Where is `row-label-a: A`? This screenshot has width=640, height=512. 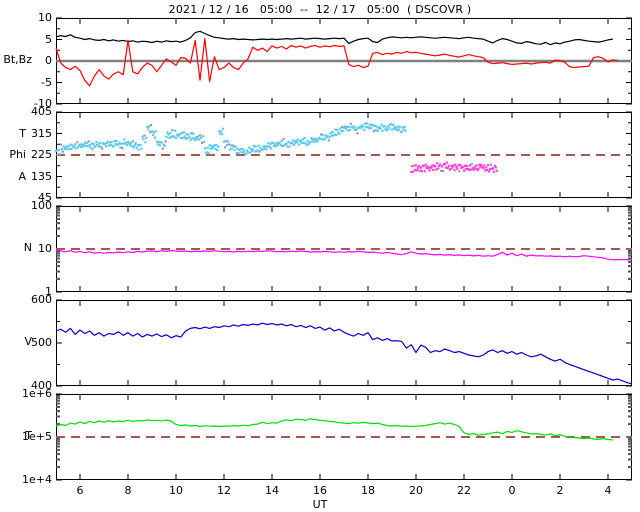 row-label-a: A is located at coordinates (22, 176).